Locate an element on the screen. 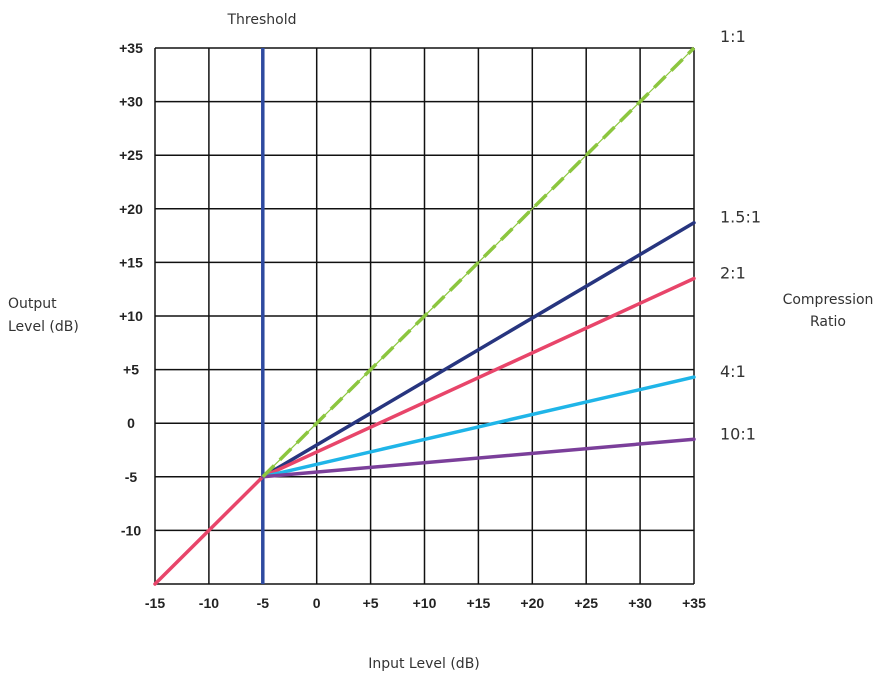 The width and height of the screenshot is (881, 673). x-tick-label: +25 is located at coordinates (586, 603).